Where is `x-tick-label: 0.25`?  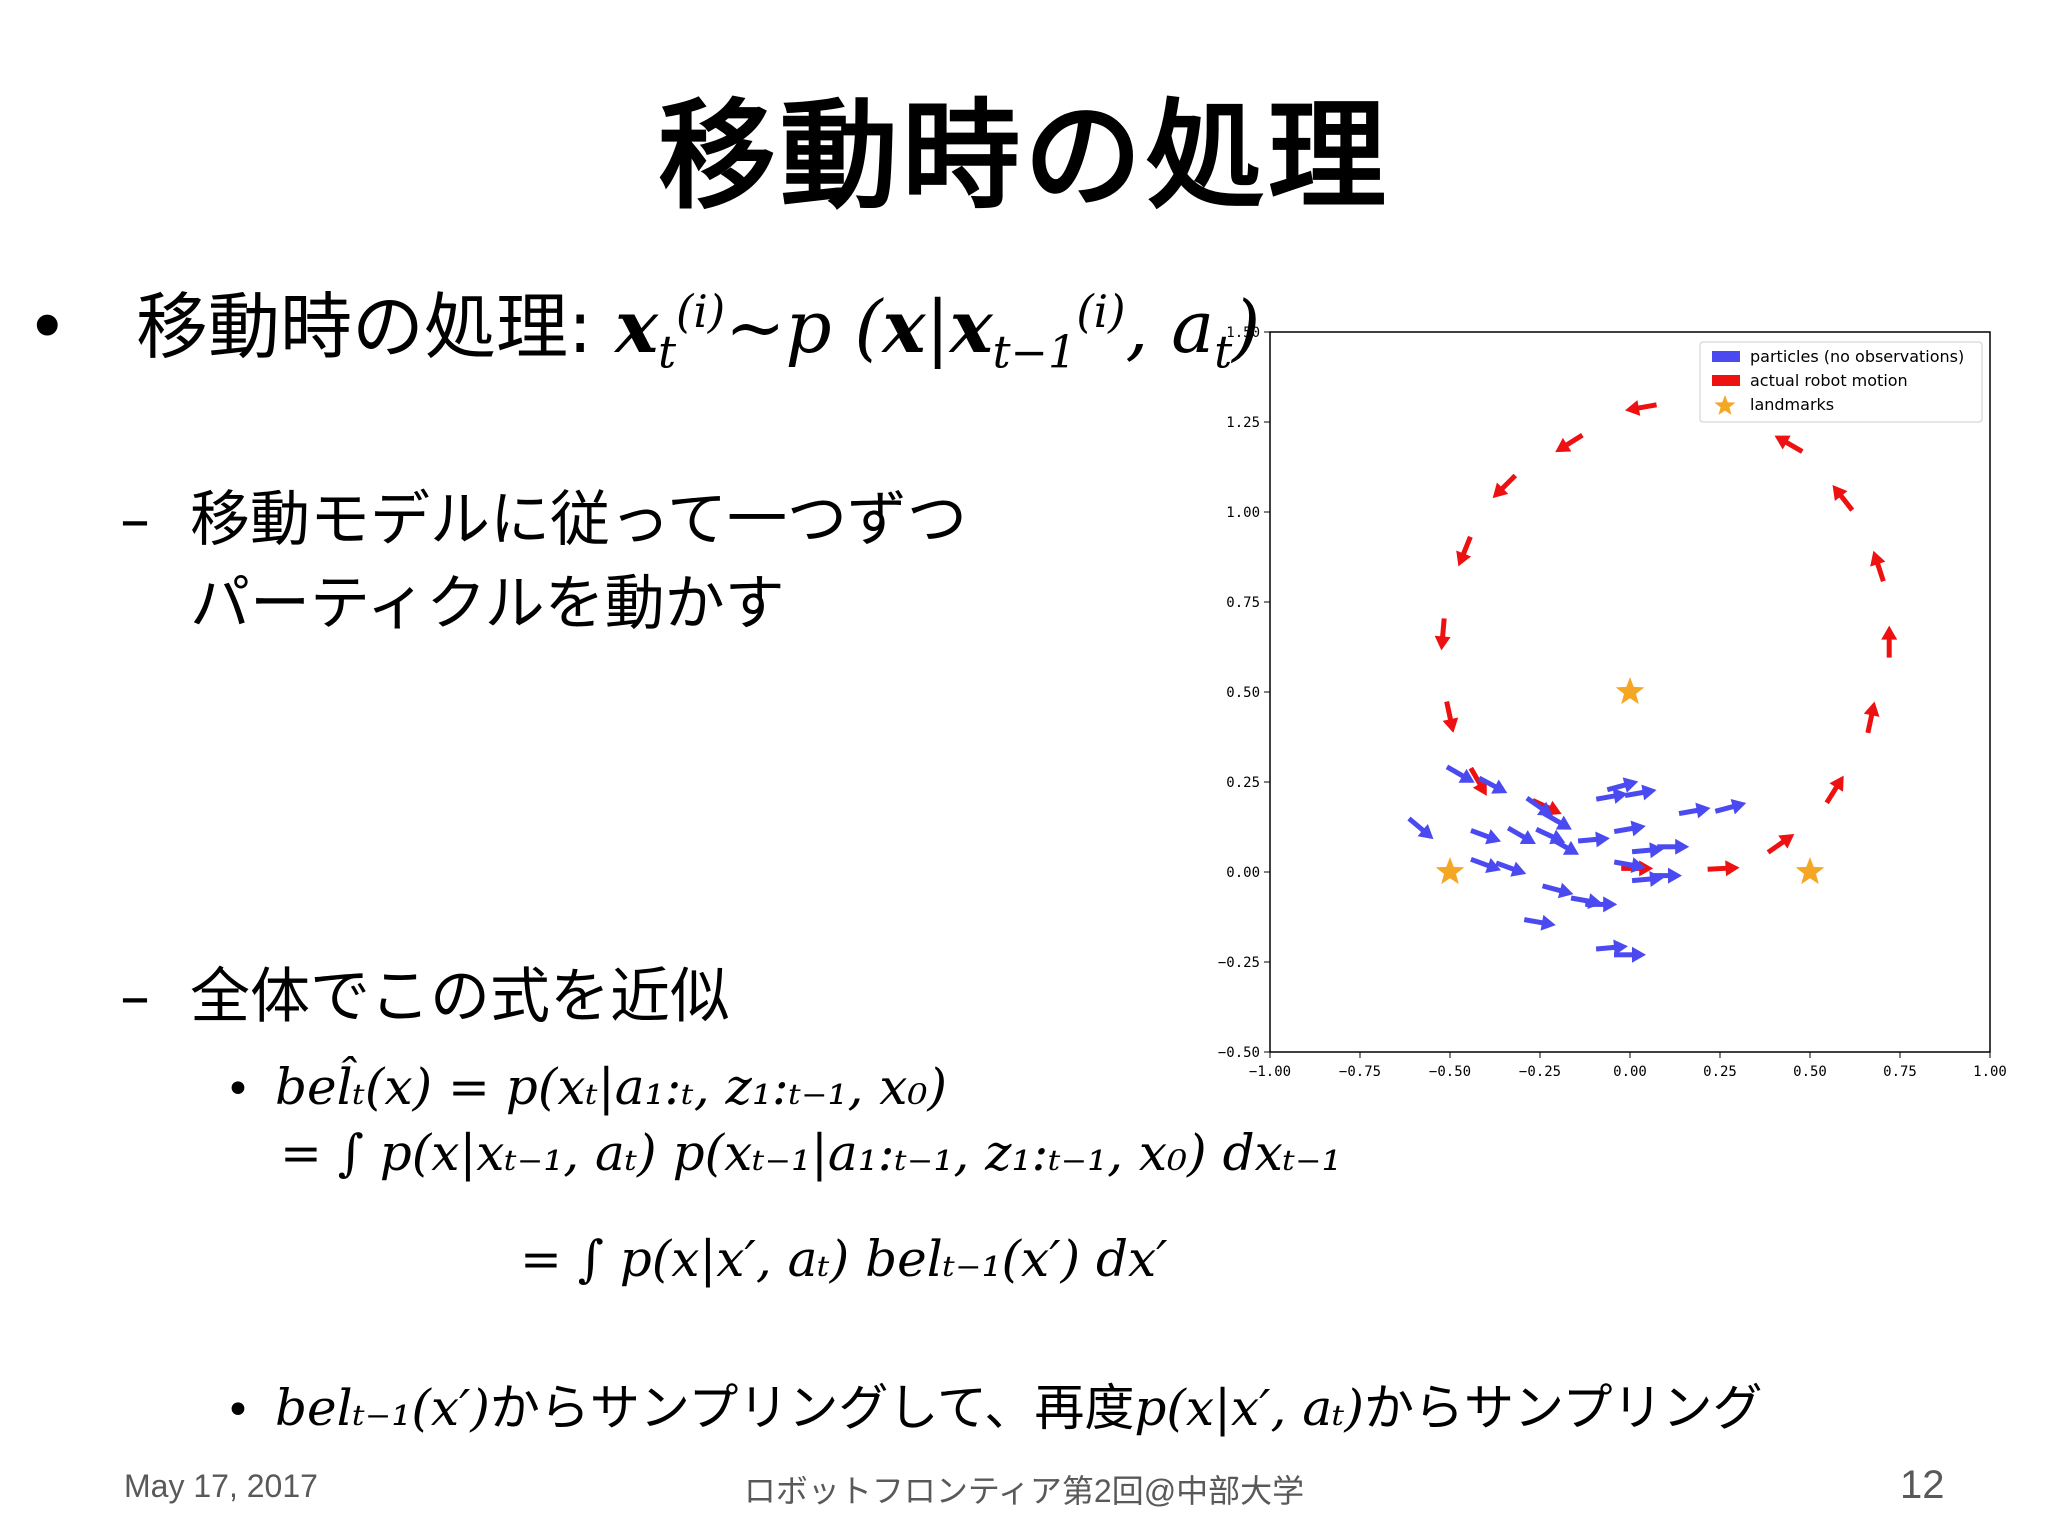 x-tick-label: 0.25 is located at coordinates (1720, 1072).